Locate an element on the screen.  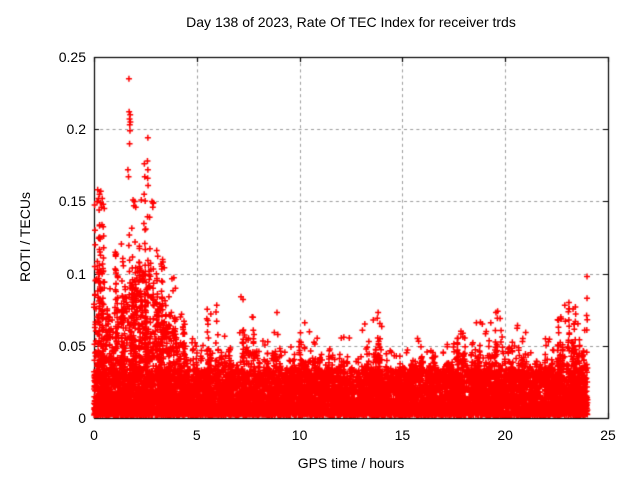
x-tick-label: 20 is located at coordinates (505, 435).